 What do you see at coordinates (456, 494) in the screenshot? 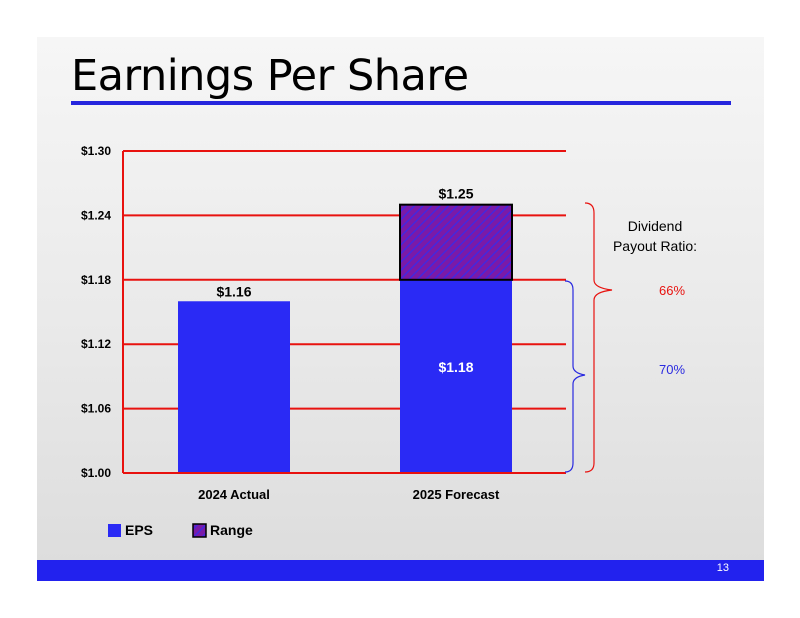
I see `x-tick-label: 2025 Forecast` at bounding box center [456, 494].